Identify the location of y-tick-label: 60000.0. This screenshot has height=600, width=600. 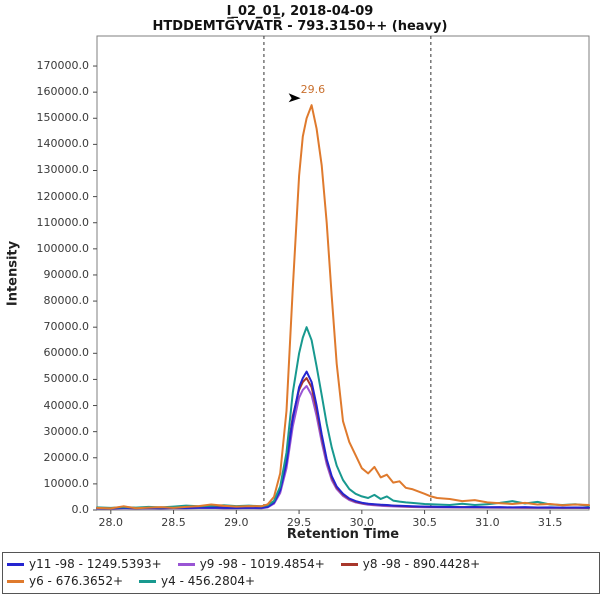
(66, 353).